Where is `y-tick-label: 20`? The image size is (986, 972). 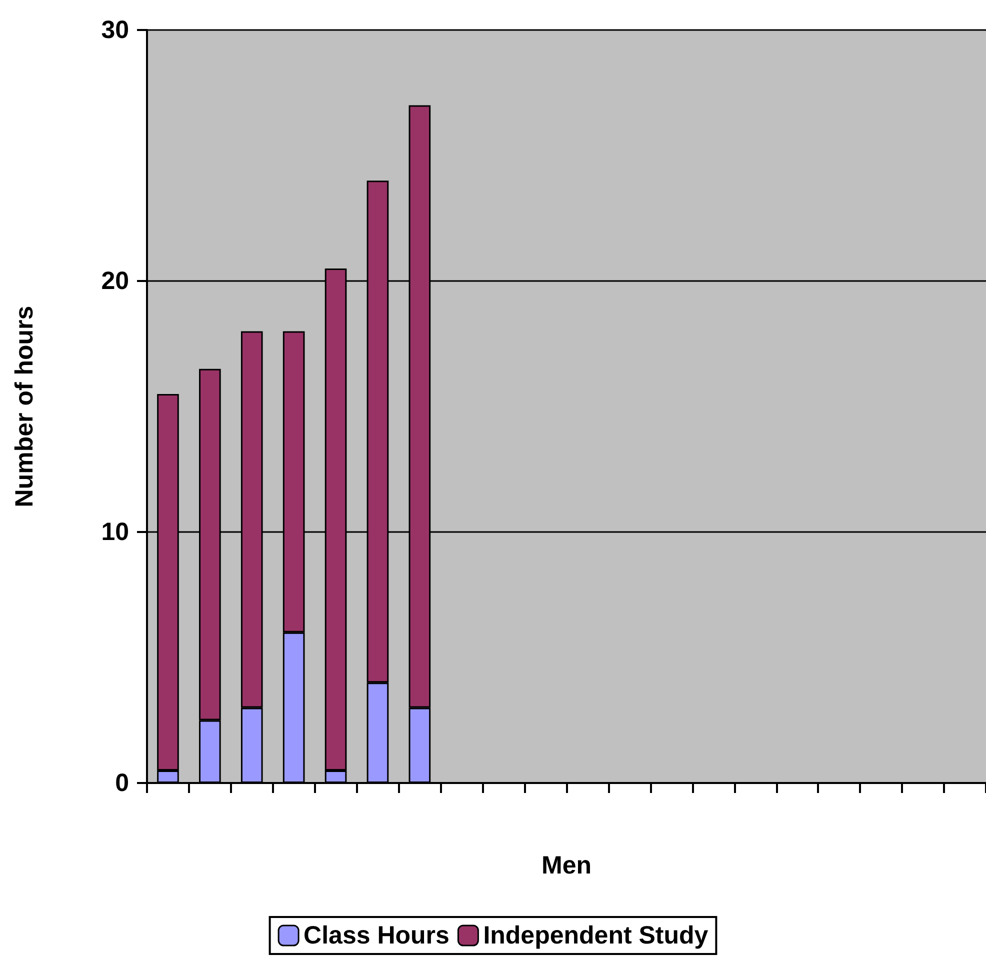
y-tick-label: 20 is located at coordinates (115, 281).